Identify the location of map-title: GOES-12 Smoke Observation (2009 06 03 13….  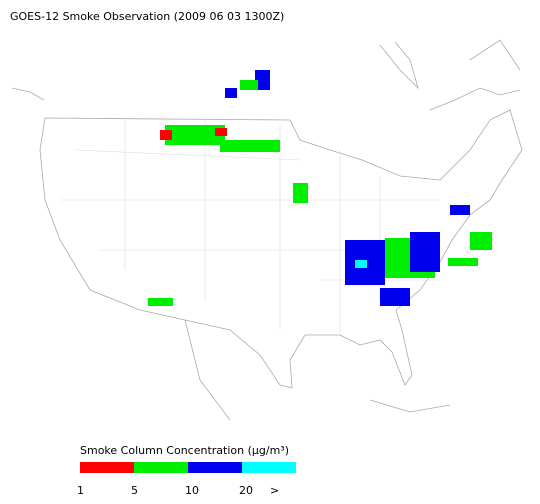
(147, 16).